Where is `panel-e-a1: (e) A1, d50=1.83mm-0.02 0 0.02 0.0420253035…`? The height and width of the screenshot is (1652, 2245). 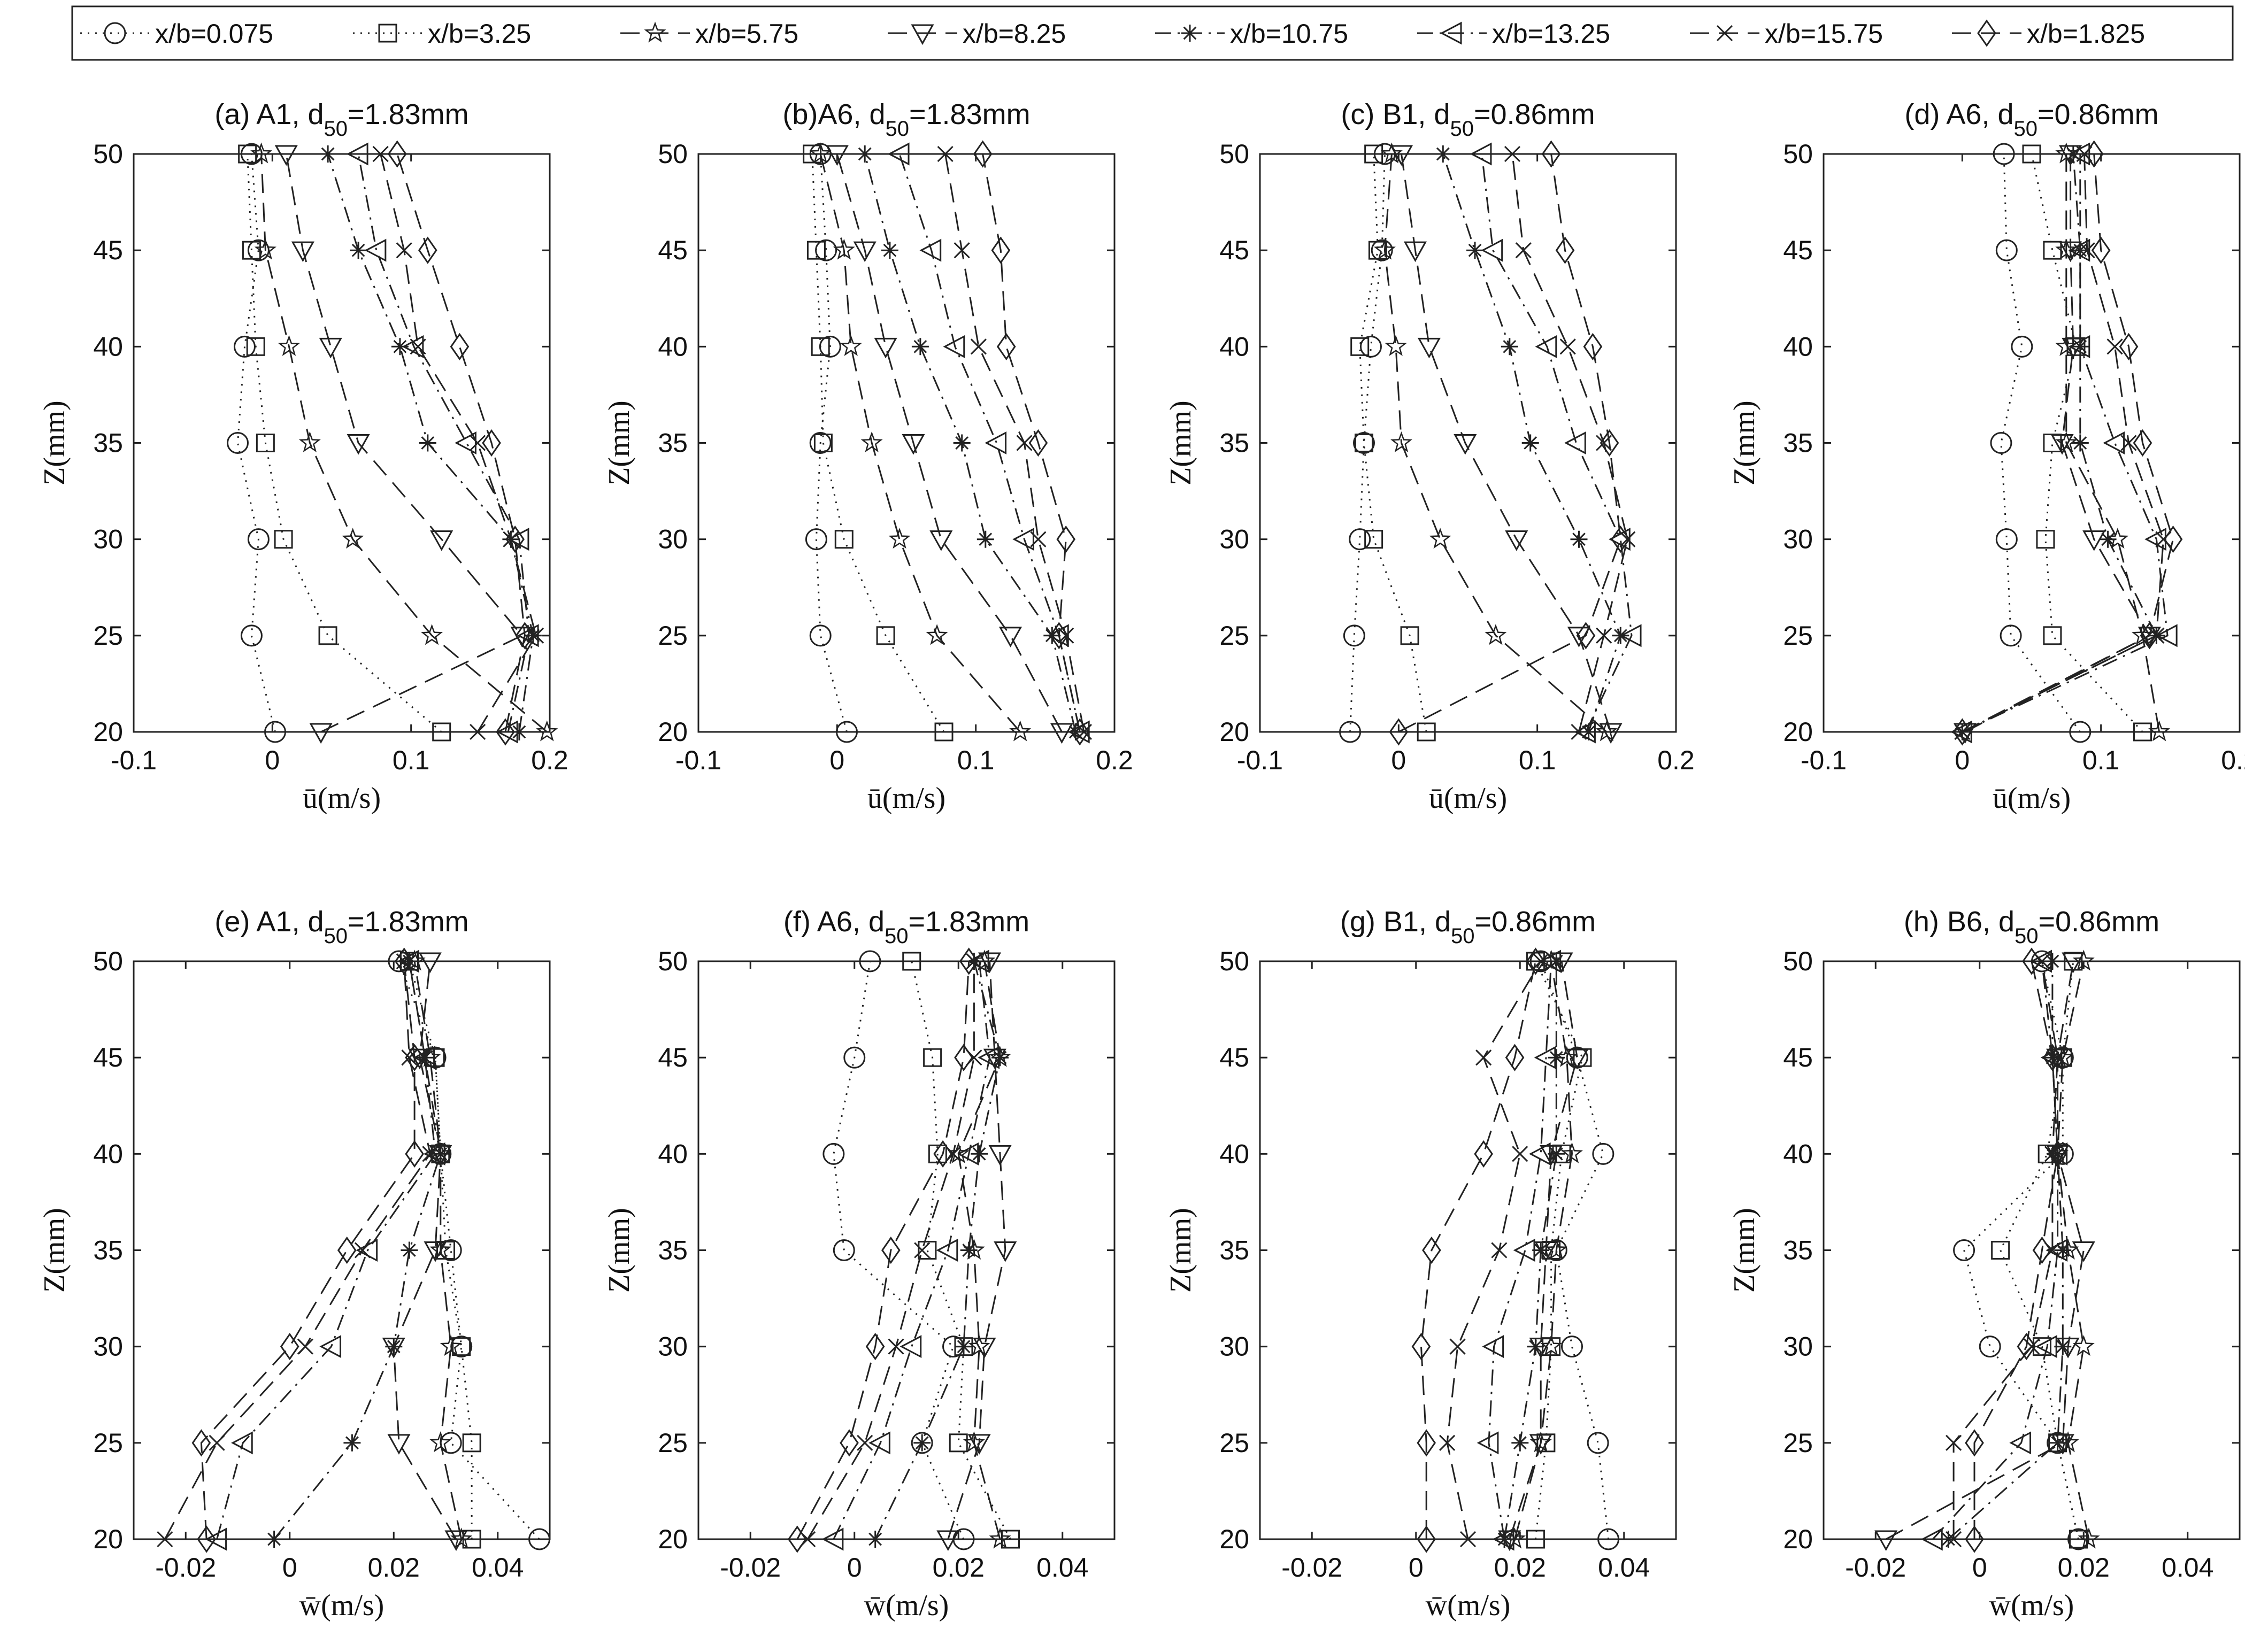 panel-e-a1: (e) A1, d50=1.83mm-0.02 0 0.02 0.0420253035… is located at coordinates (294, 1264).